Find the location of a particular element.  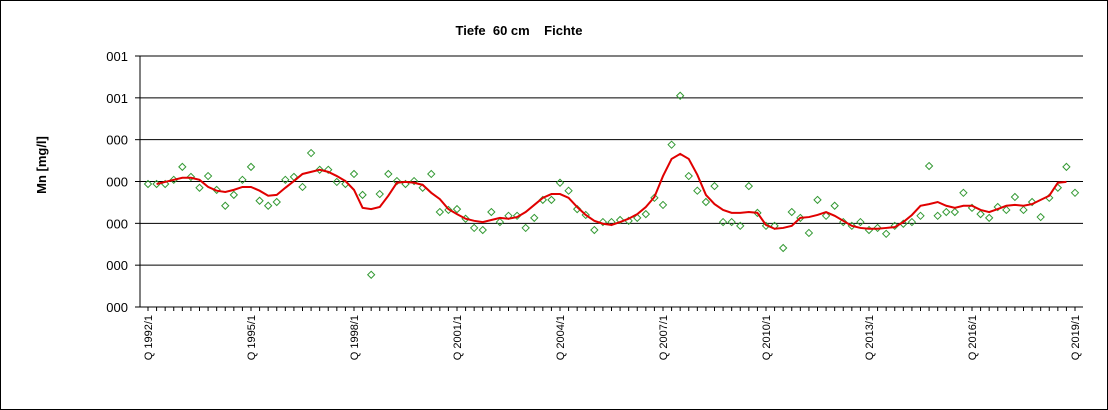

x-tick-label: Q 2007/1 is located at coordinates (664, 337).